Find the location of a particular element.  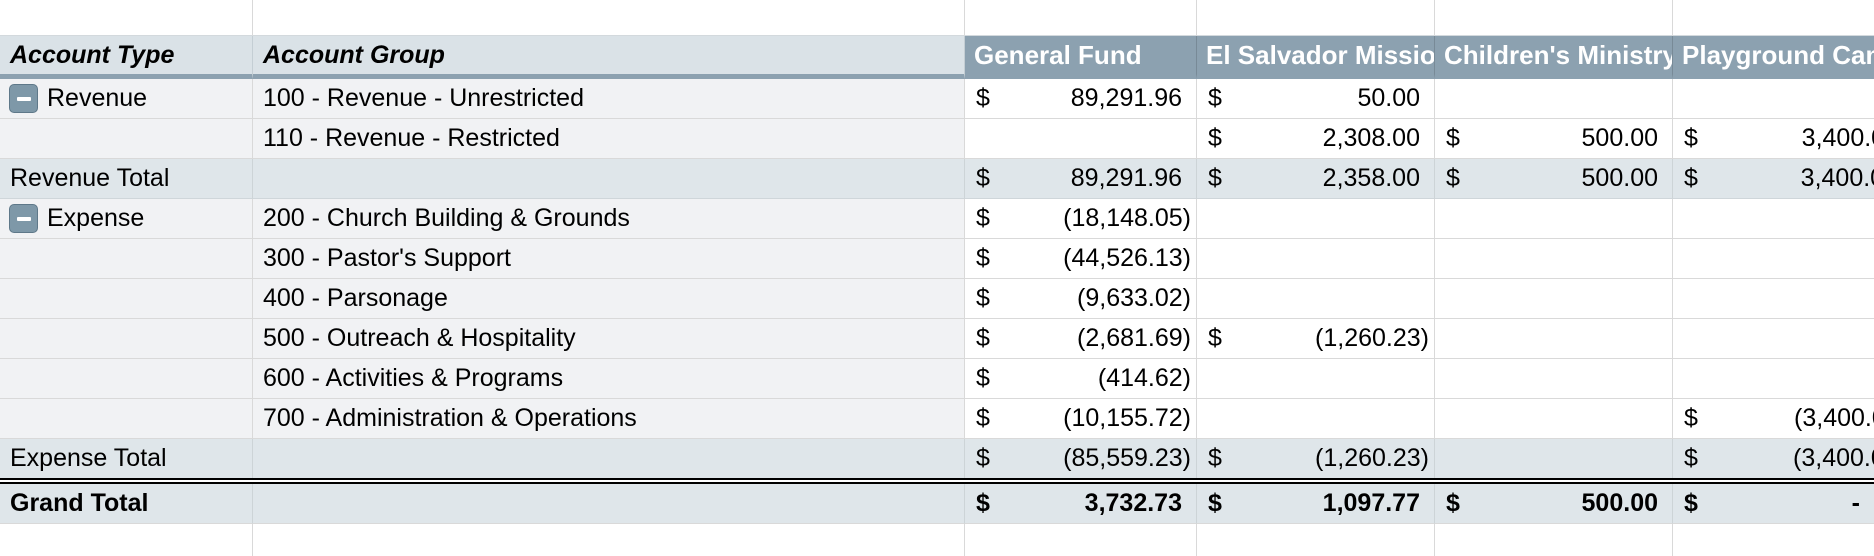

value-cell-playground-campaign: $ - is located at coordinates (1773, 504).